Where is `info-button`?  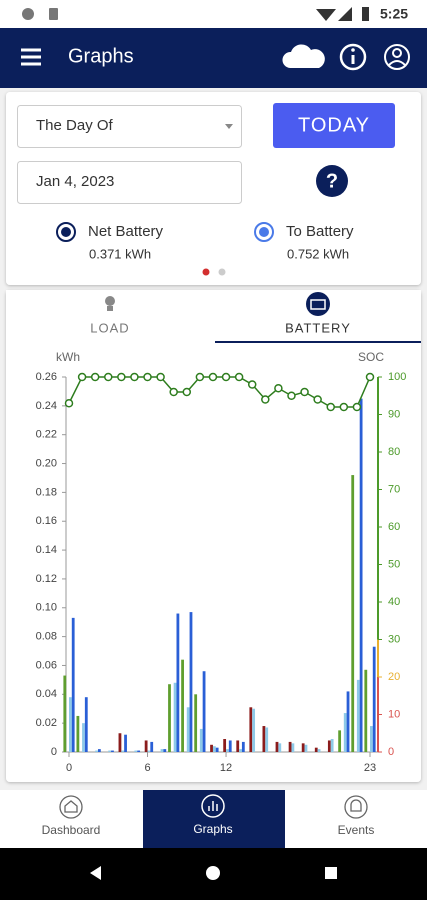
info-button is located at coordinates (353, 57).